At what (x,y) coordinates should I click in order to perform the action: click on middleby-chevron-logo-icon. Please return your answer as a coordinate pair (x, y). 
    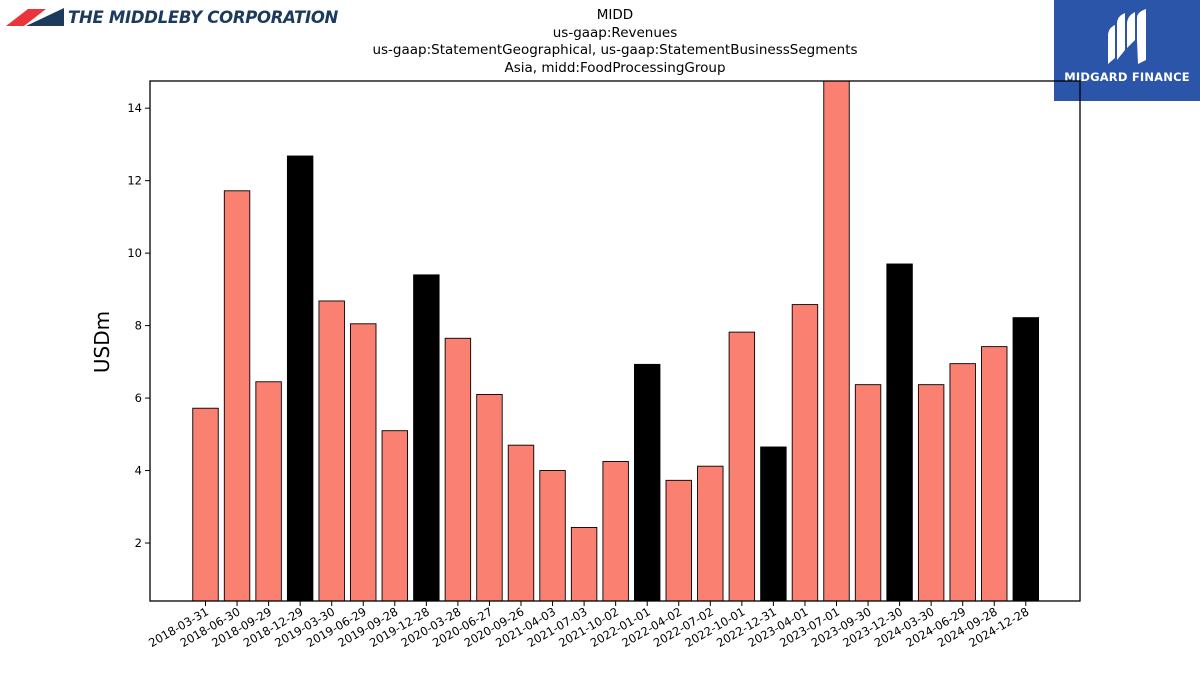
    Looking at the image, I should click on (35, 17).